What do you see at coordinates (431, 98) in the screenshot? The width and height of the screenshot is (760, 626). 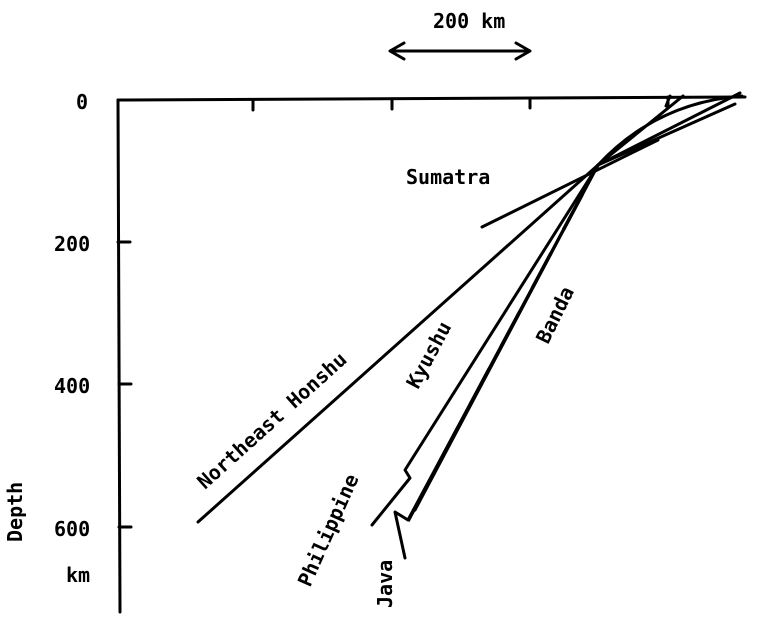 I see `surface-line` at bounding box center [431, 98].